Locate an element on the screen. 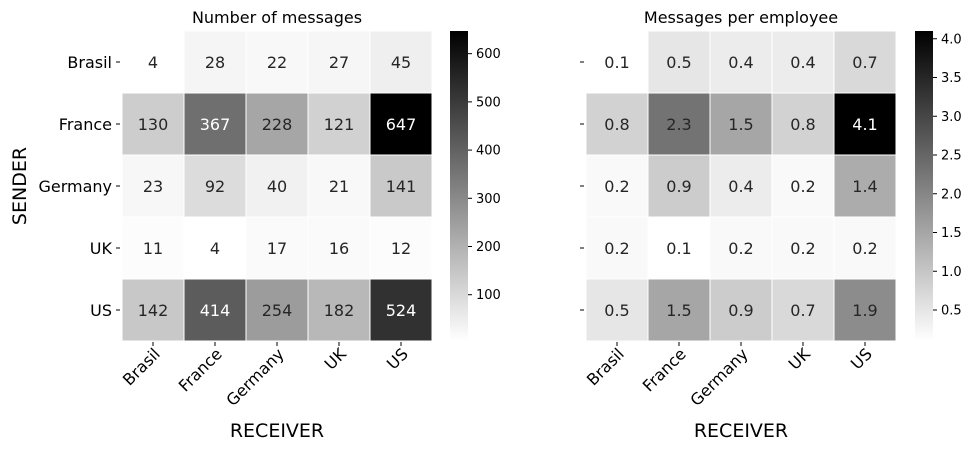 The image size is (972, 451). colorbar-tick-label: 500 is located at coordinates (488, 102).